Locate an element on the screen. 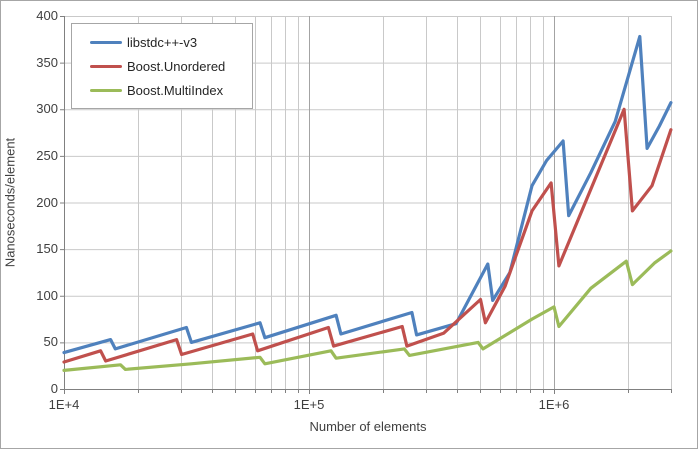  y-tick-label: 150 is located at coordinates (47, 249).